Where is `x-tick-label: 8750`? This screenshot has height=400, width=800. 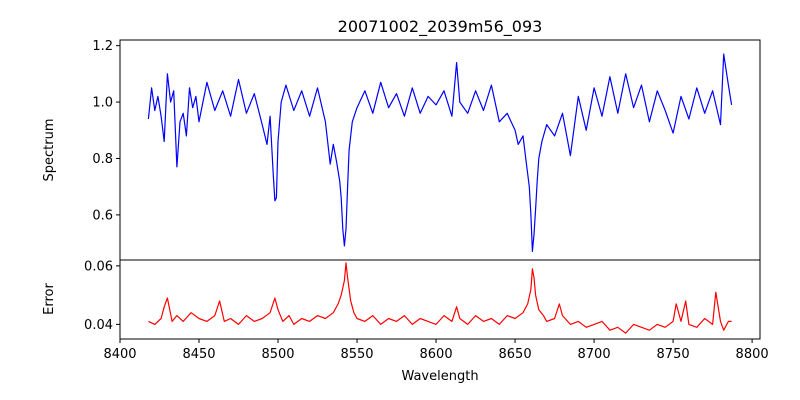
x-tick-label: 8750 is located at coordinates (673, 354).